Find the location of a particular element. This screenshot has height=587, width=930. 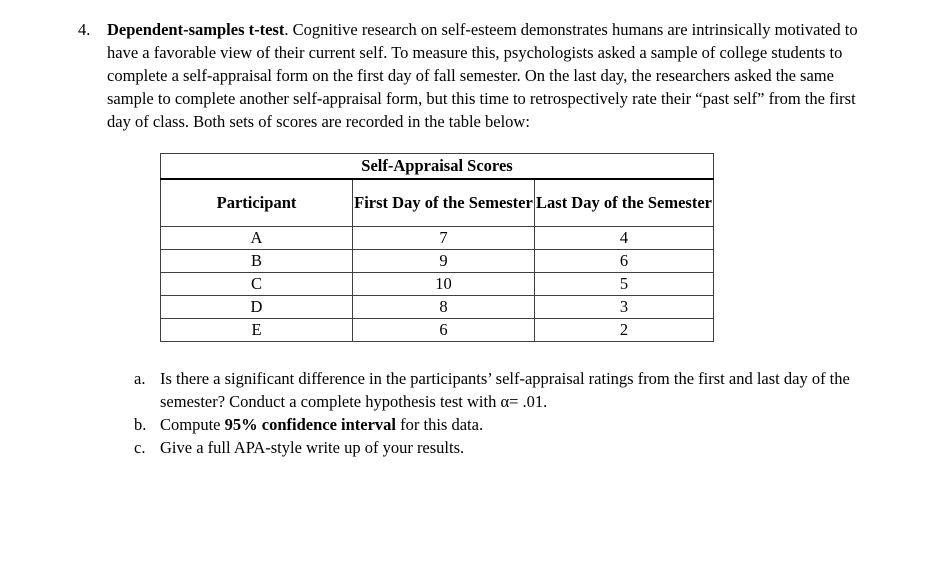

question-a-label: a. is located at coordinates (140, 378).